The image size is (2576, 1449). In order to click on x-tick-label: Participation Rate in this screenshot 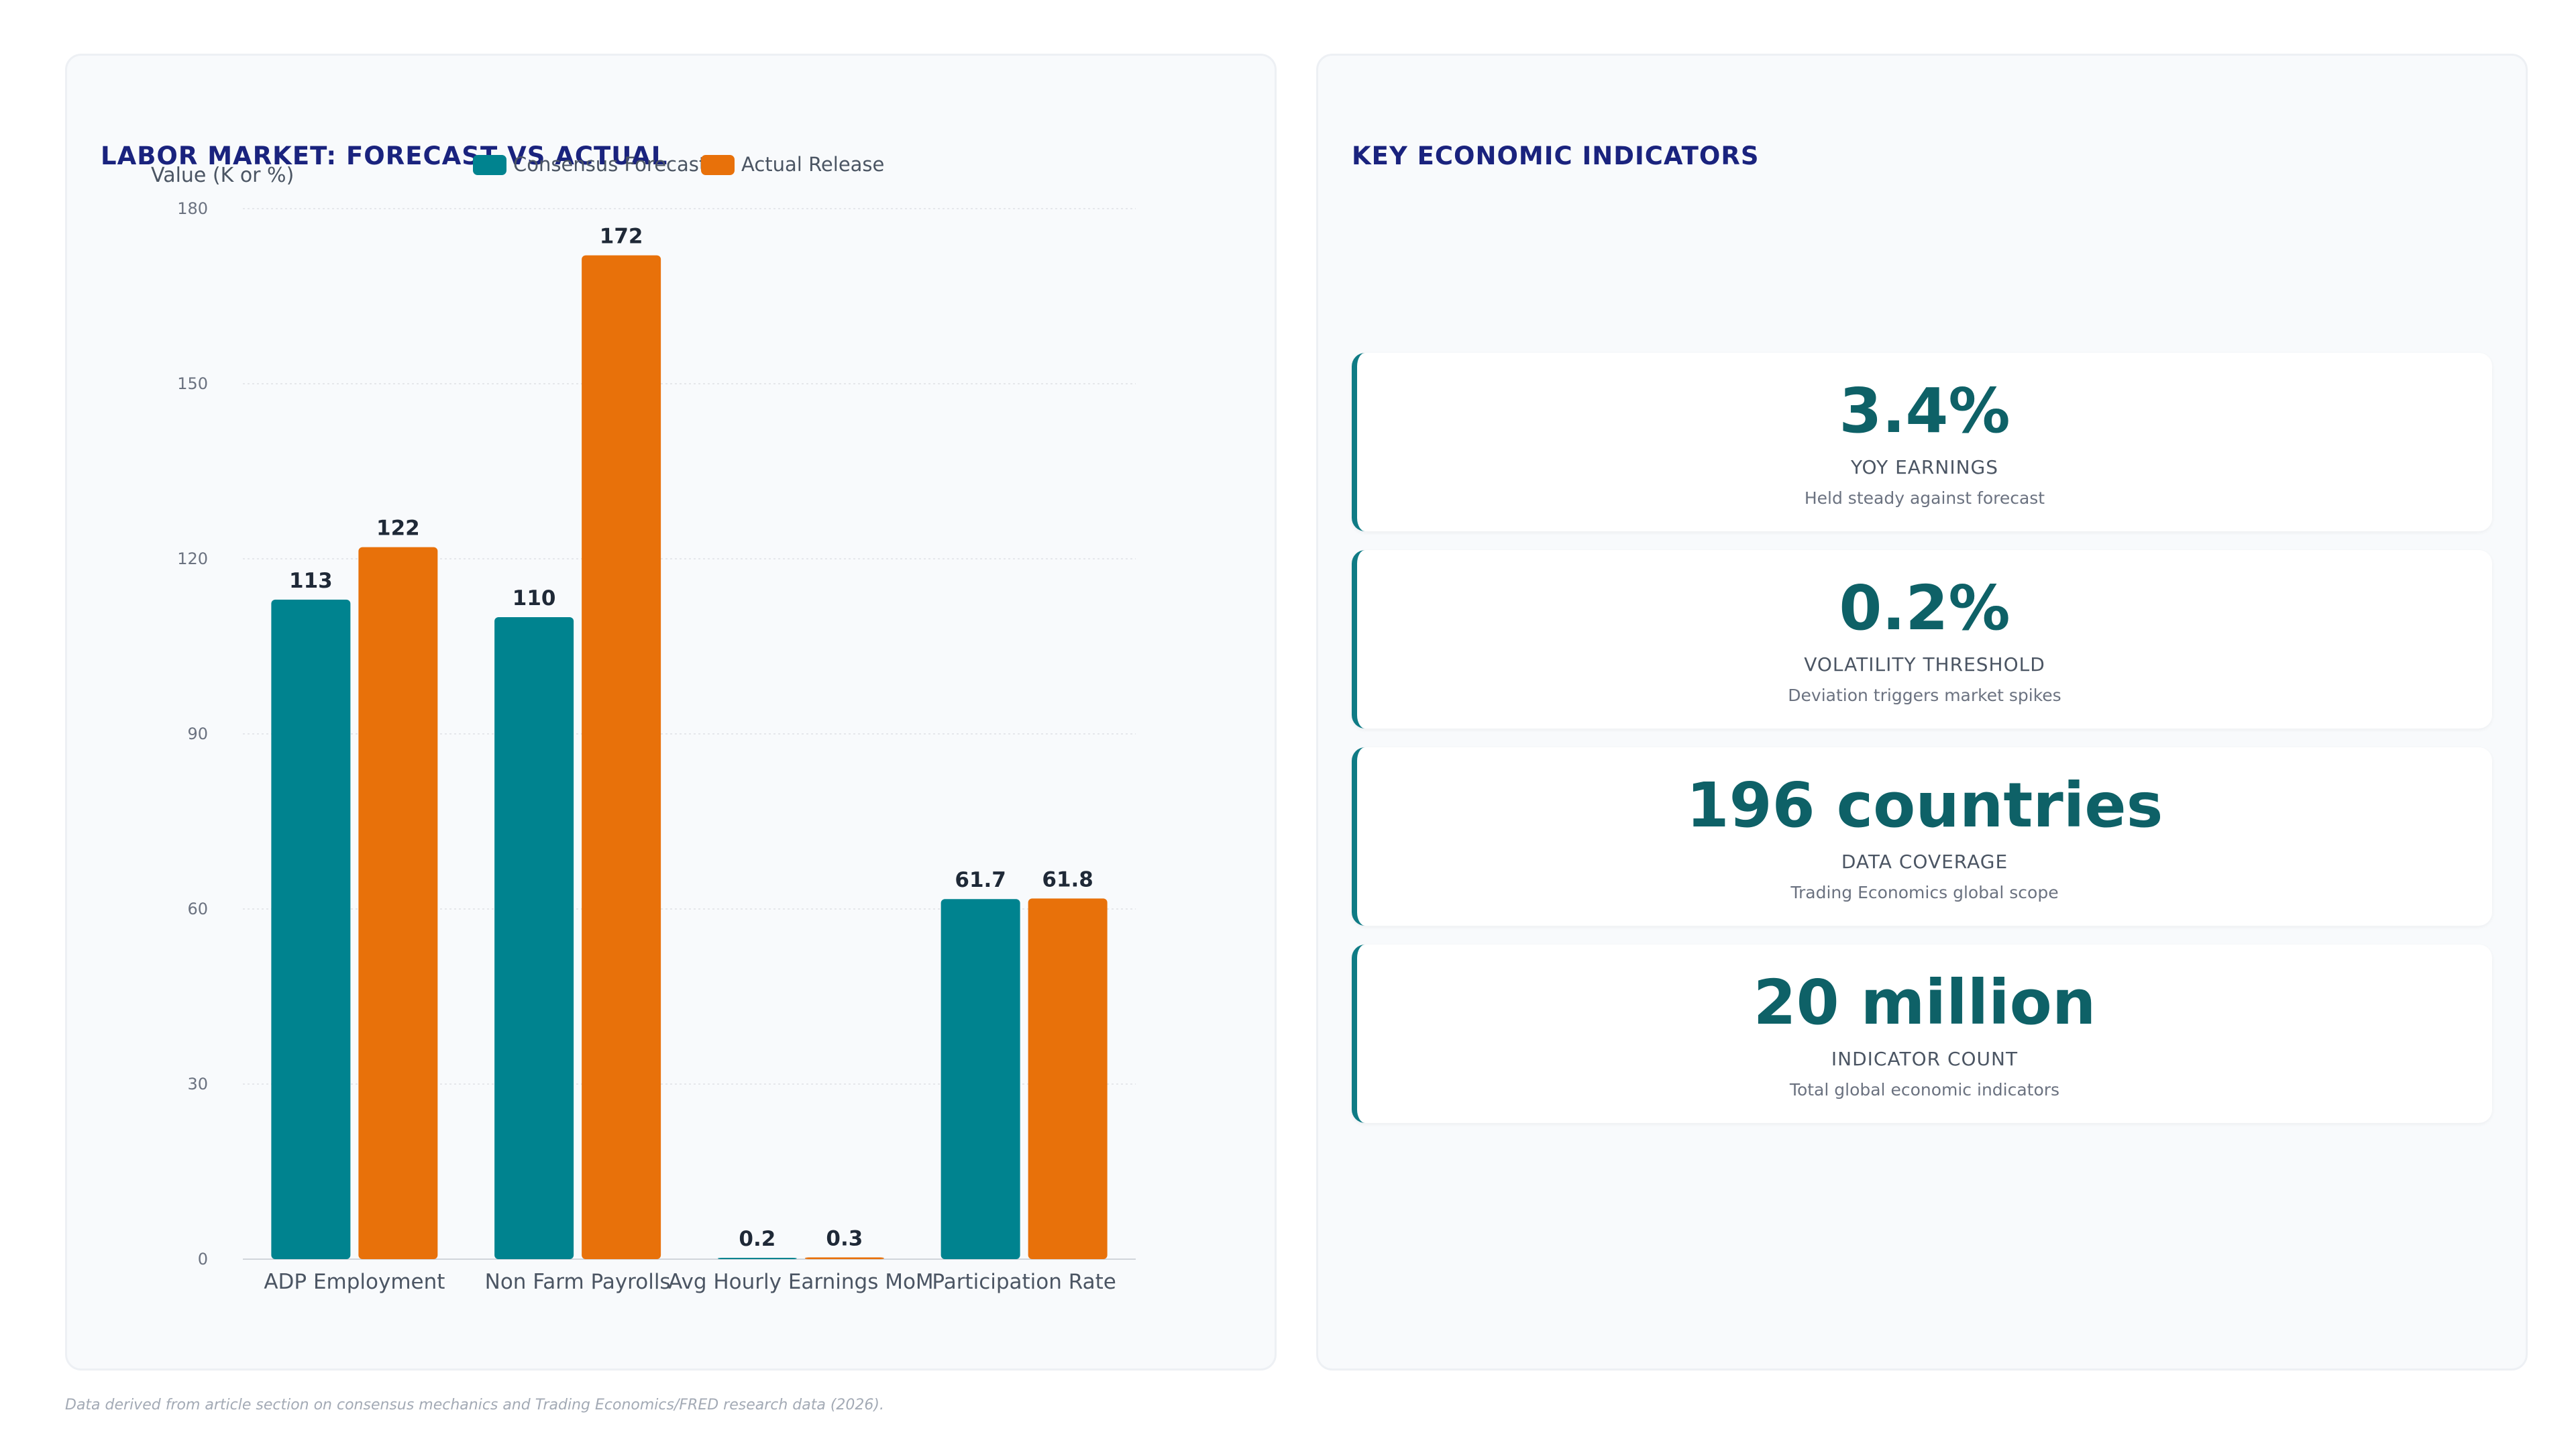, I will do `click(1024, 1282)`.